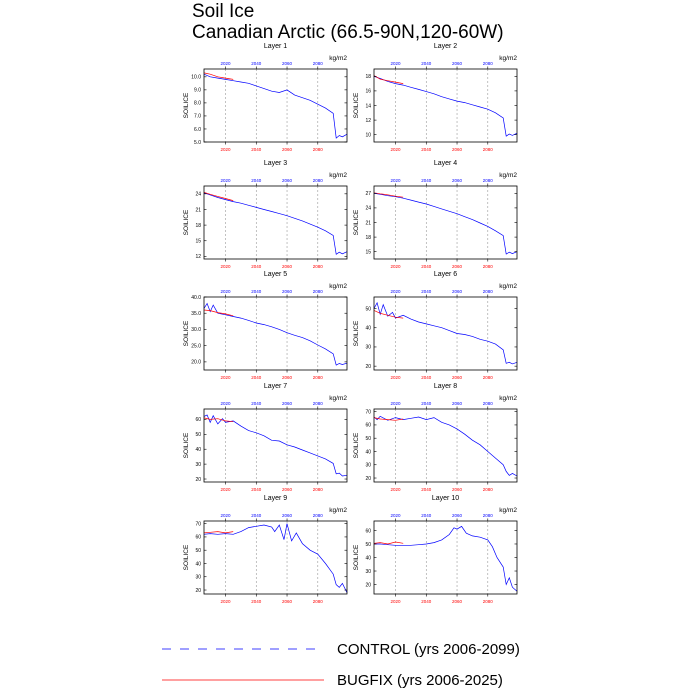 Image resolution: width=700 pixels, height=700 pixels. I want to click on figure-title-line1: Soil Ice, so click(223, 11).